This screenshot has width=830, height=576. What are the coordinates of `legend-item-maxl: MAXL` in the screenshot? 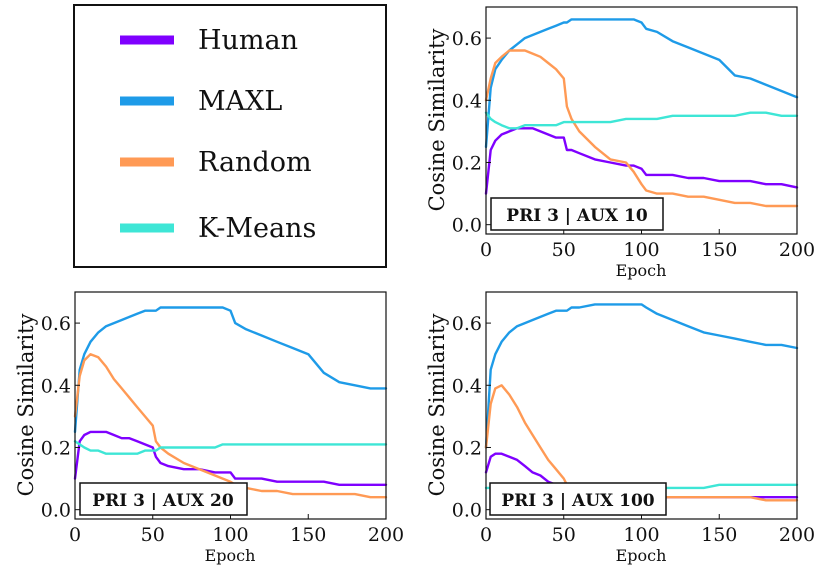 It's located at (201, 101).